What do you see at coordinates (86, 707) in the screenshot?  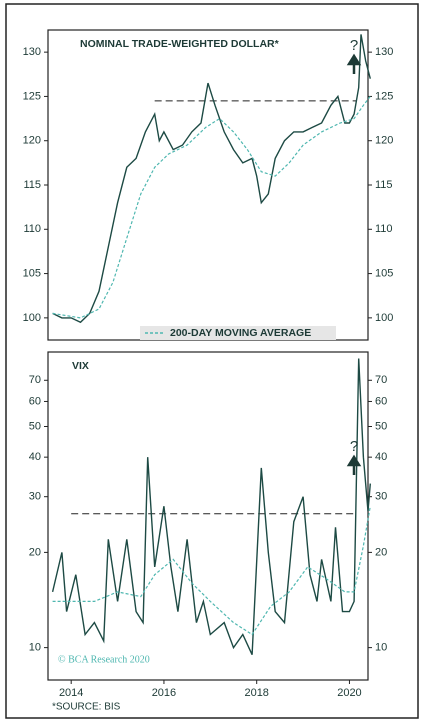 I see `source-note: *SOURCE: BIS` at bounding box center [86, 707].